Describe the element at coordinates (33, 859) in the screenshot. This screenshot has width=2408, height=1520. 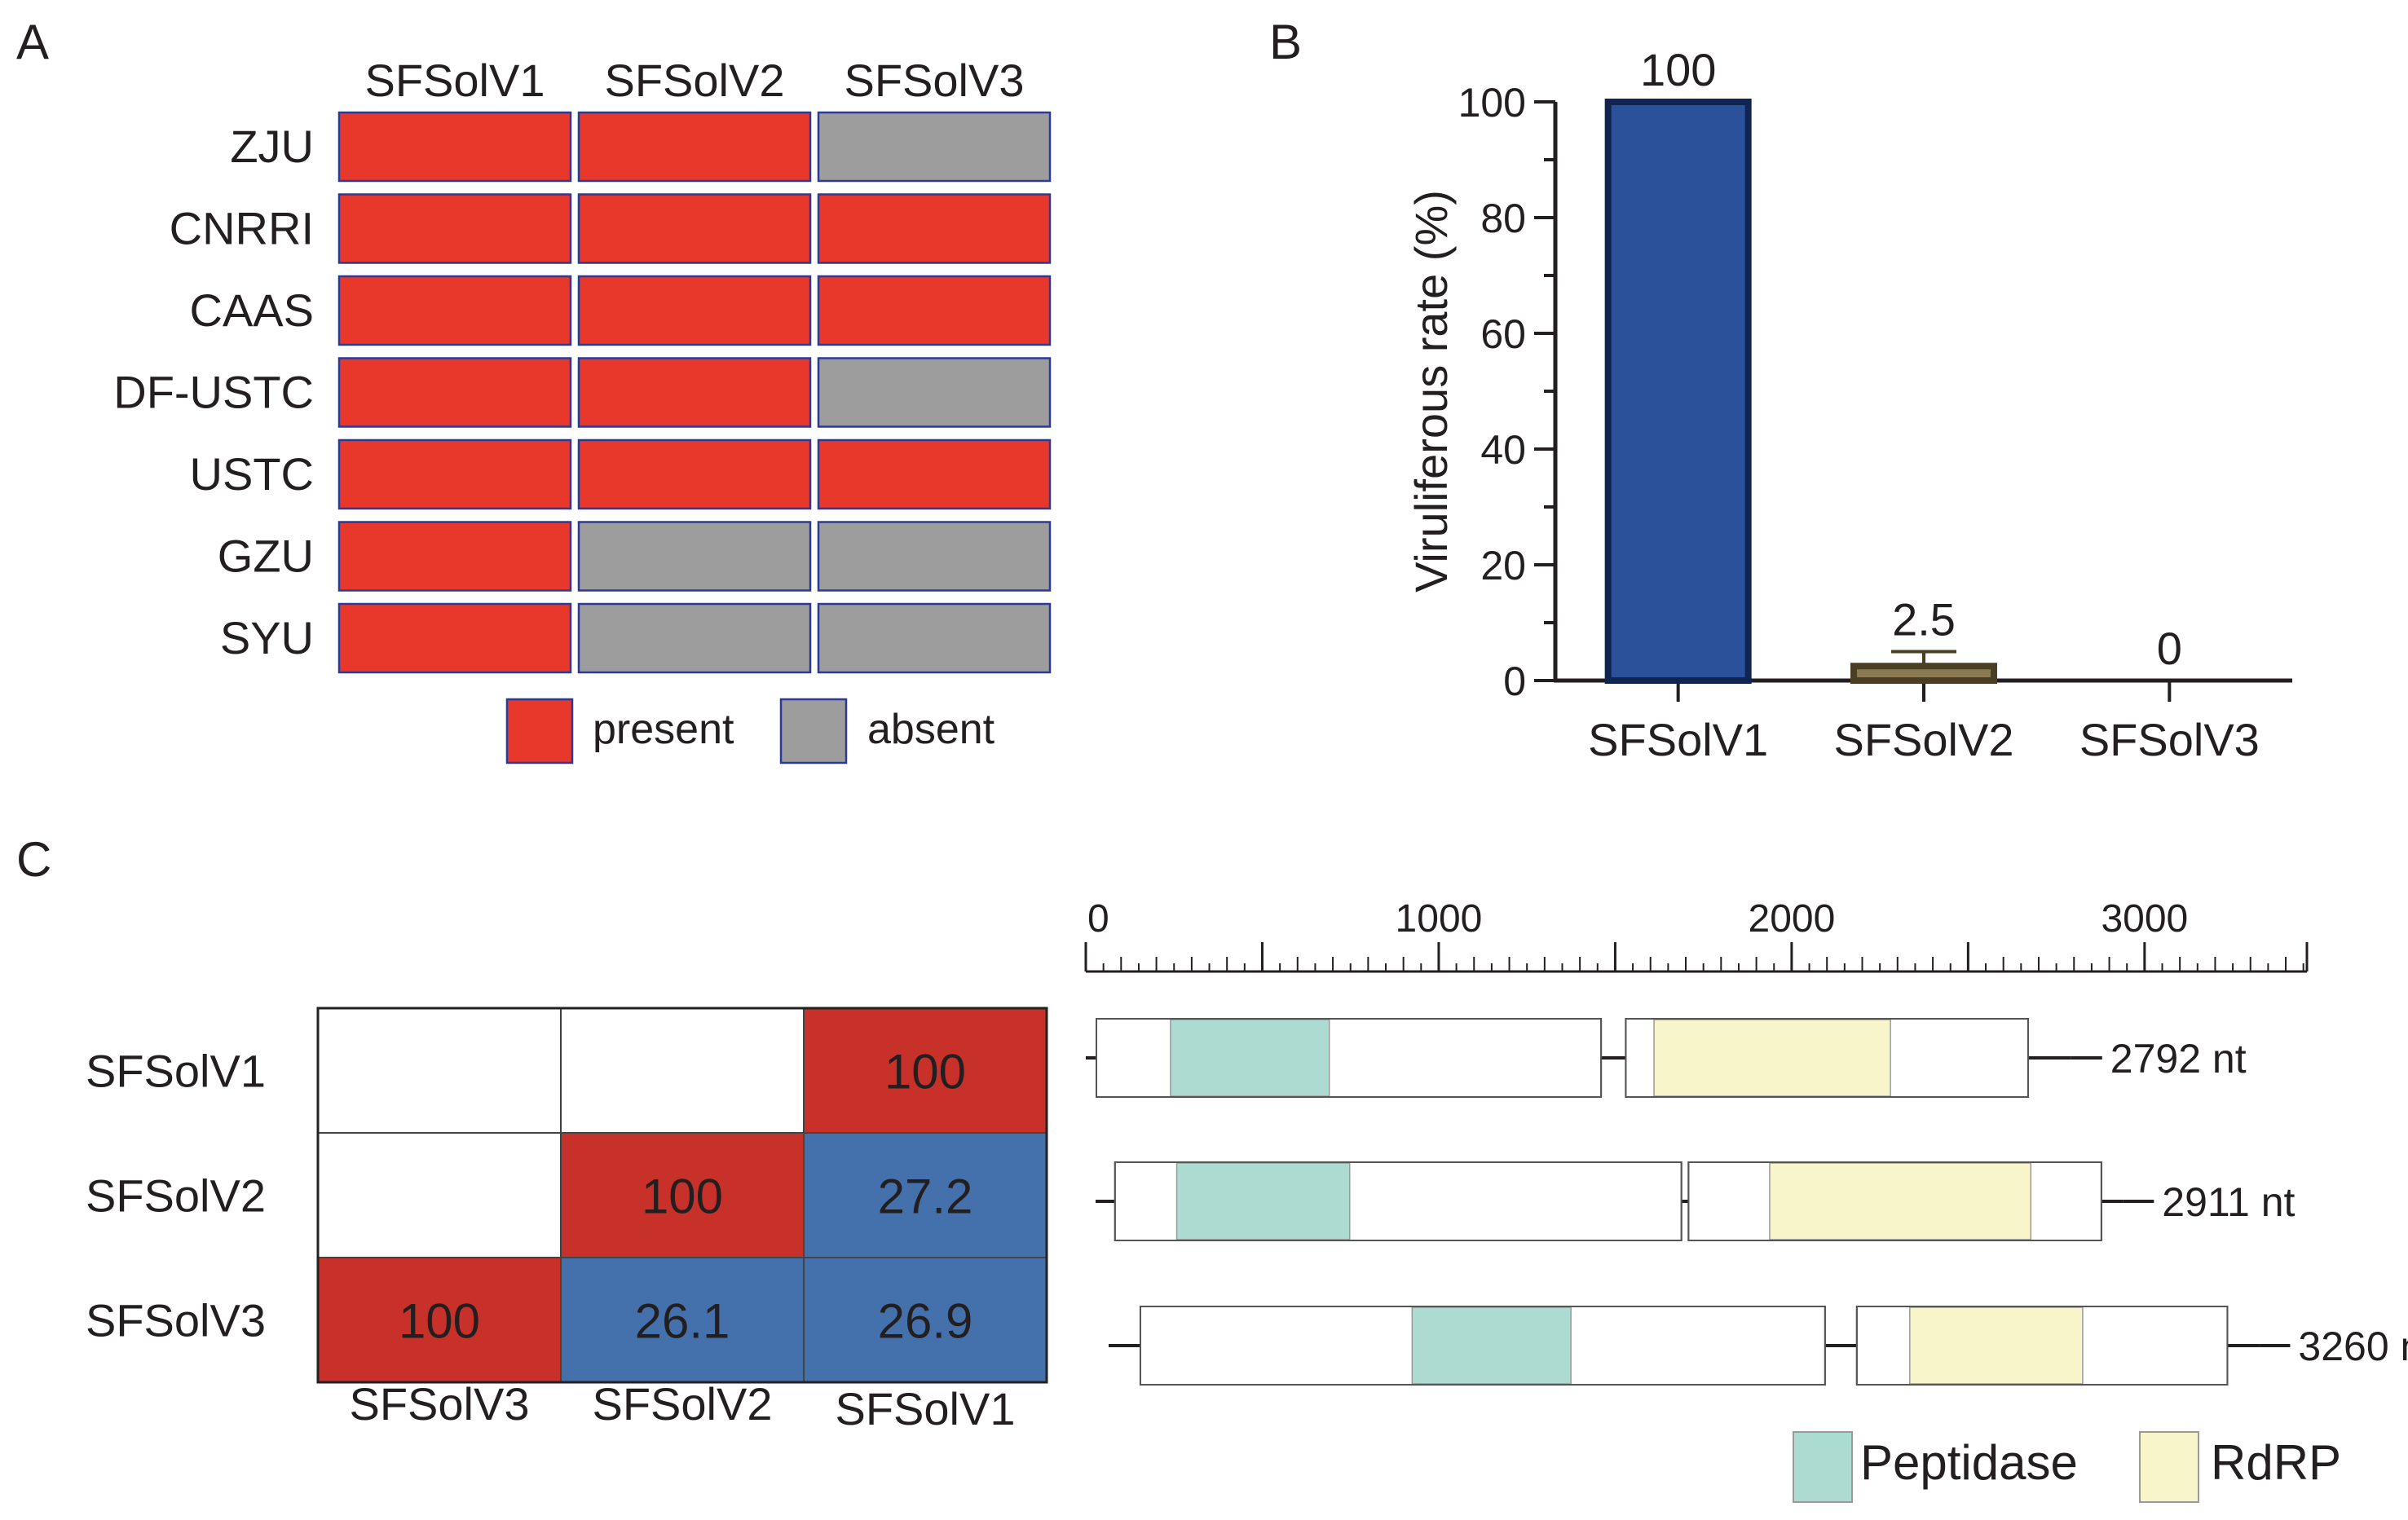
I see `panel-label-c: C` at that location.